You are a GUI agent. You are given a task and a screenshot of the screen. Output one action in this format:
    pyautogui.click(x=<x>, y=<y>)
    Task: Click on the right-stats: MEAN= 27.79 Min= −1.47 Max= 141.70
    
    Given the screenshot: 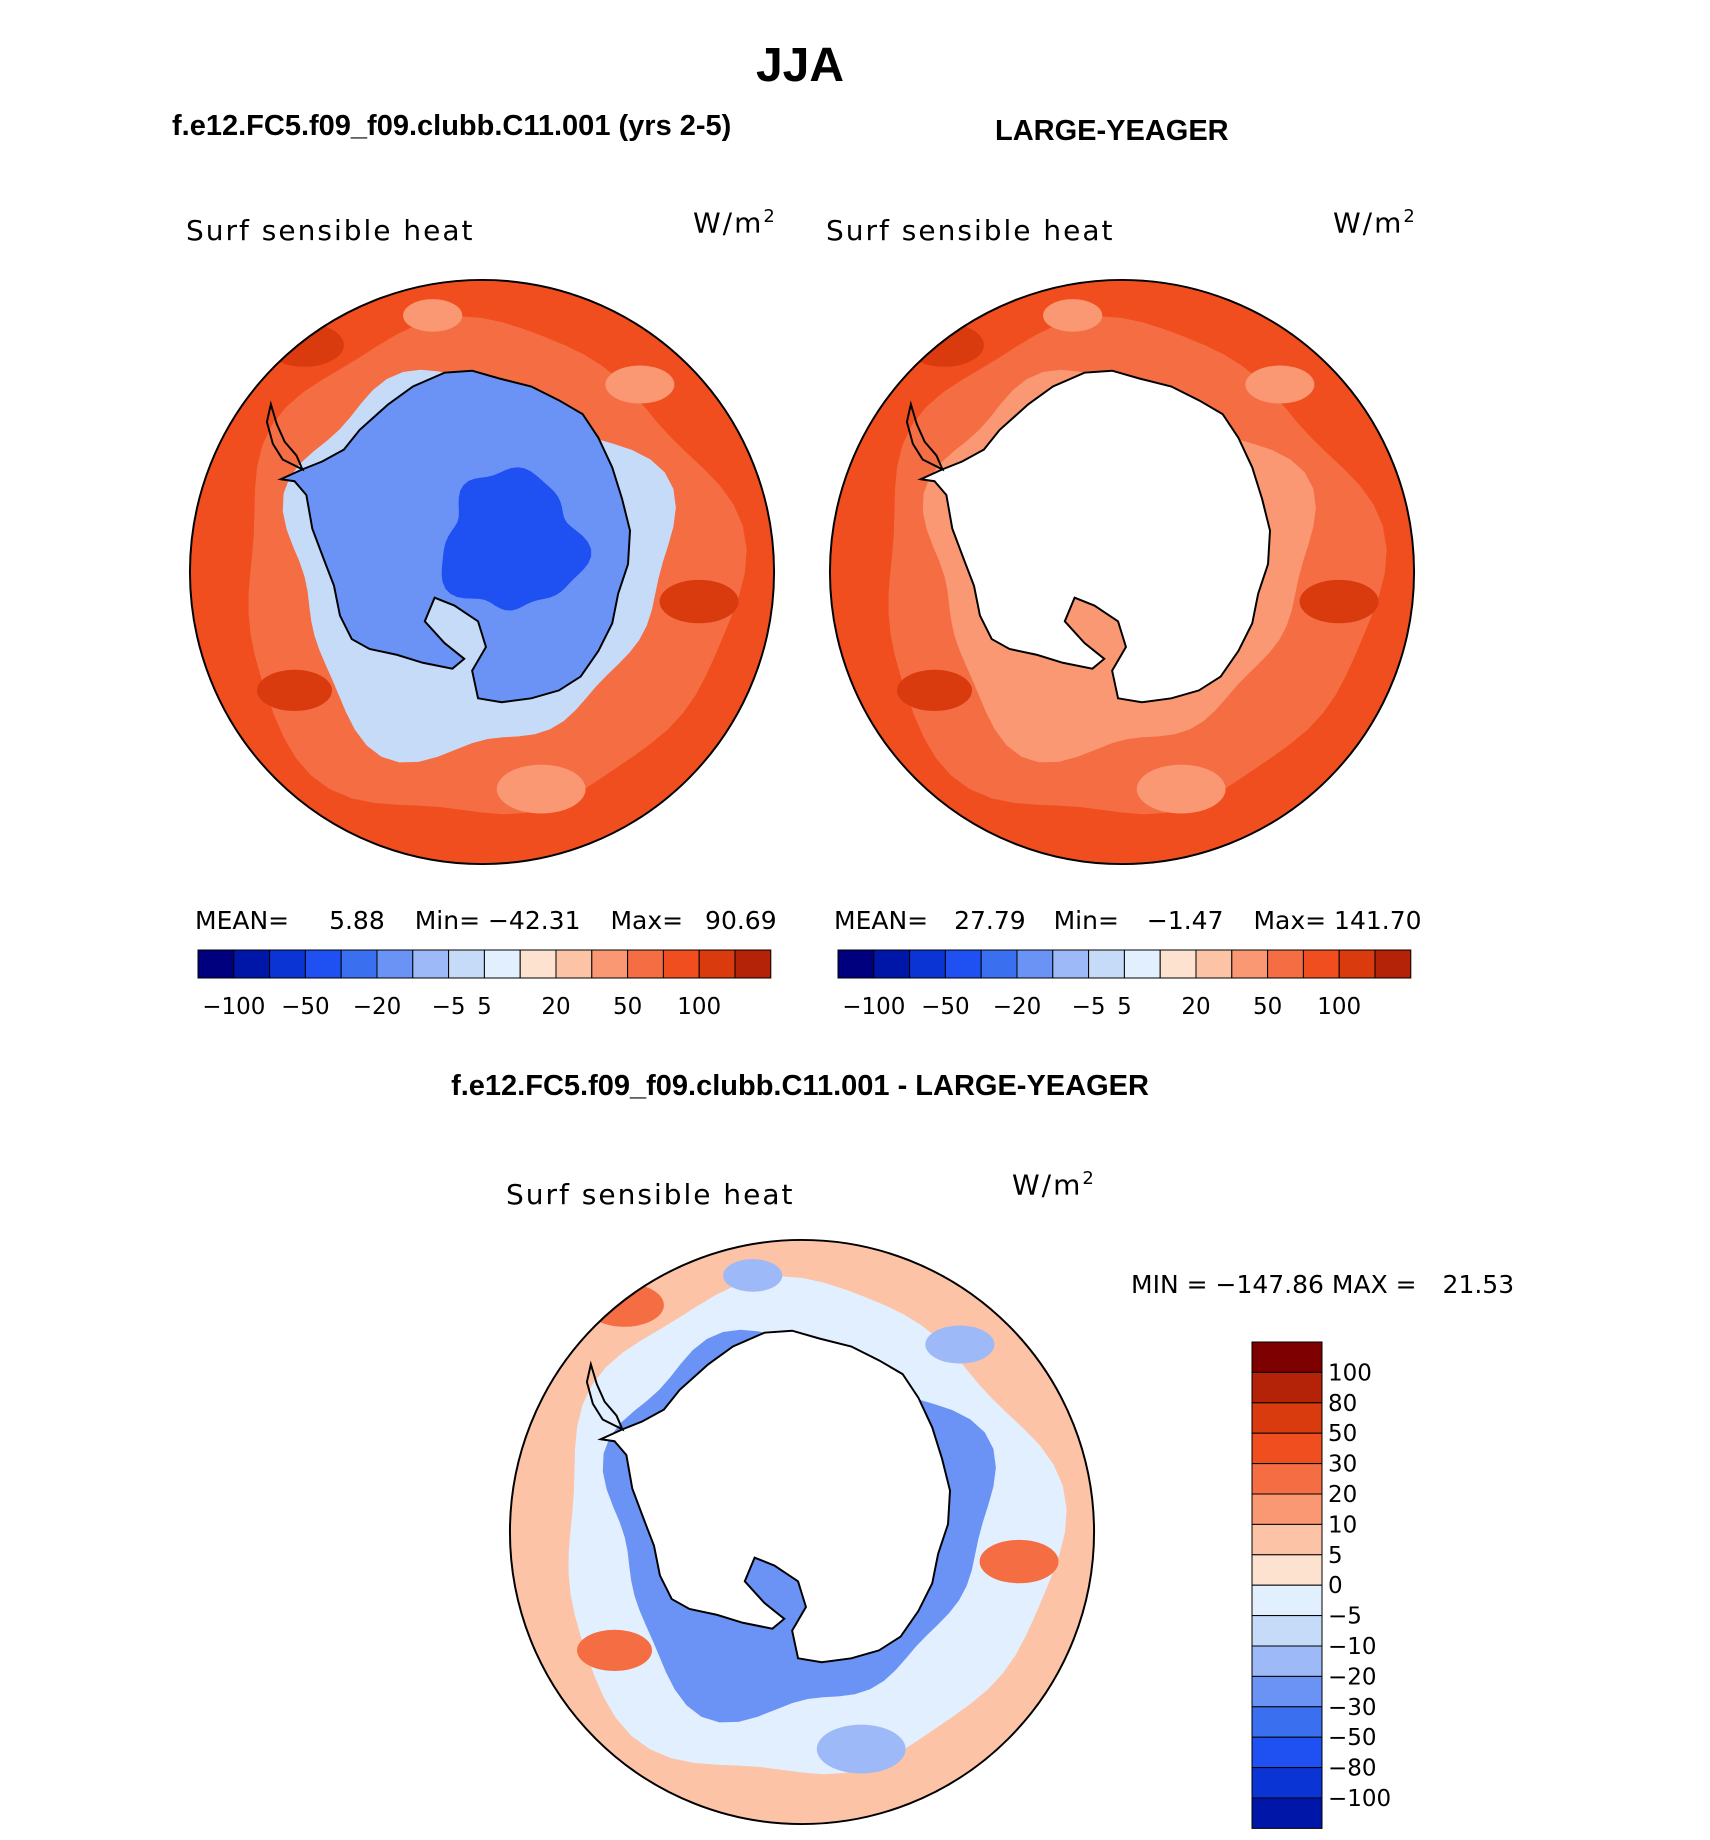 What is the action you would take?
    pyautogui.click(x=1128, y=920)
    